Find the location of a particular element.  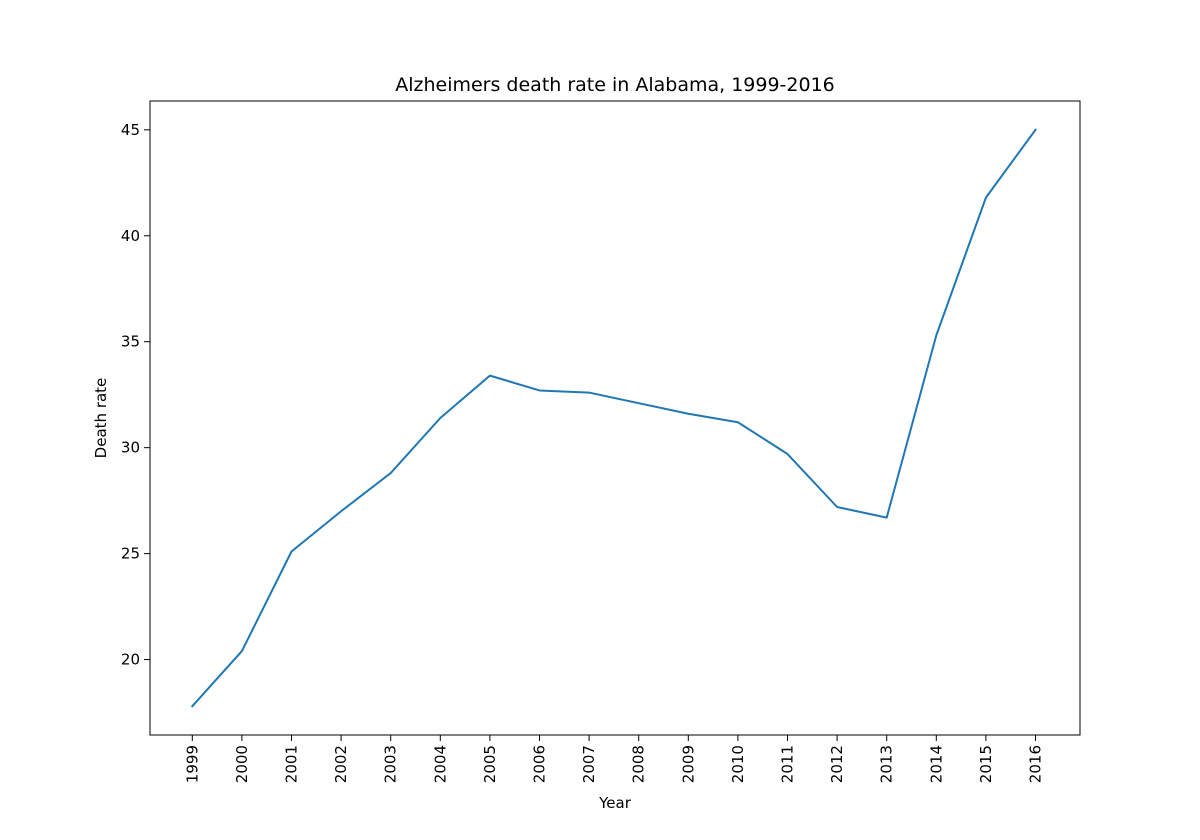

x-tick-label: 2008 is located at coordinates (639, 764).